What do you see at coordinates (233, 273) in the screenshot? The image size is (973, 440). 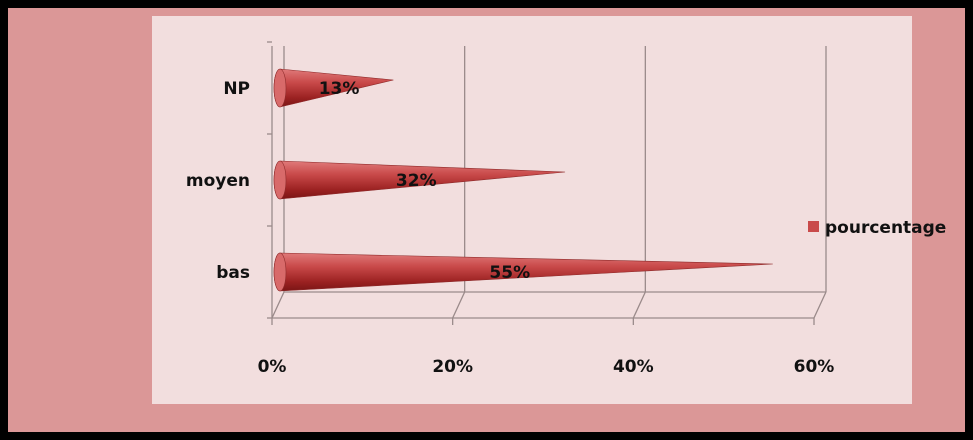 I see `y-tick-label: bas` at bounding box center [233, 273].